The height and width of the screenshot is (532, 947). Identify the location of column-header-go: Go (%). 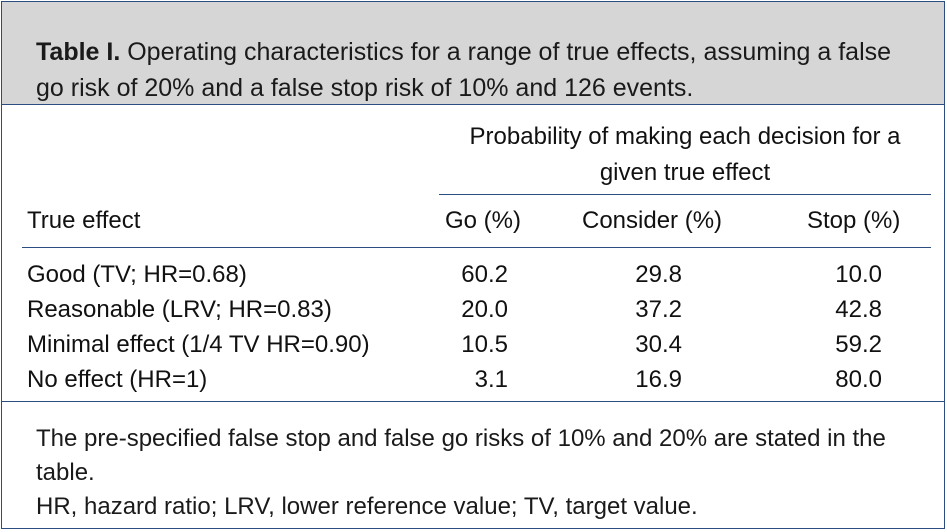
(483, 220).